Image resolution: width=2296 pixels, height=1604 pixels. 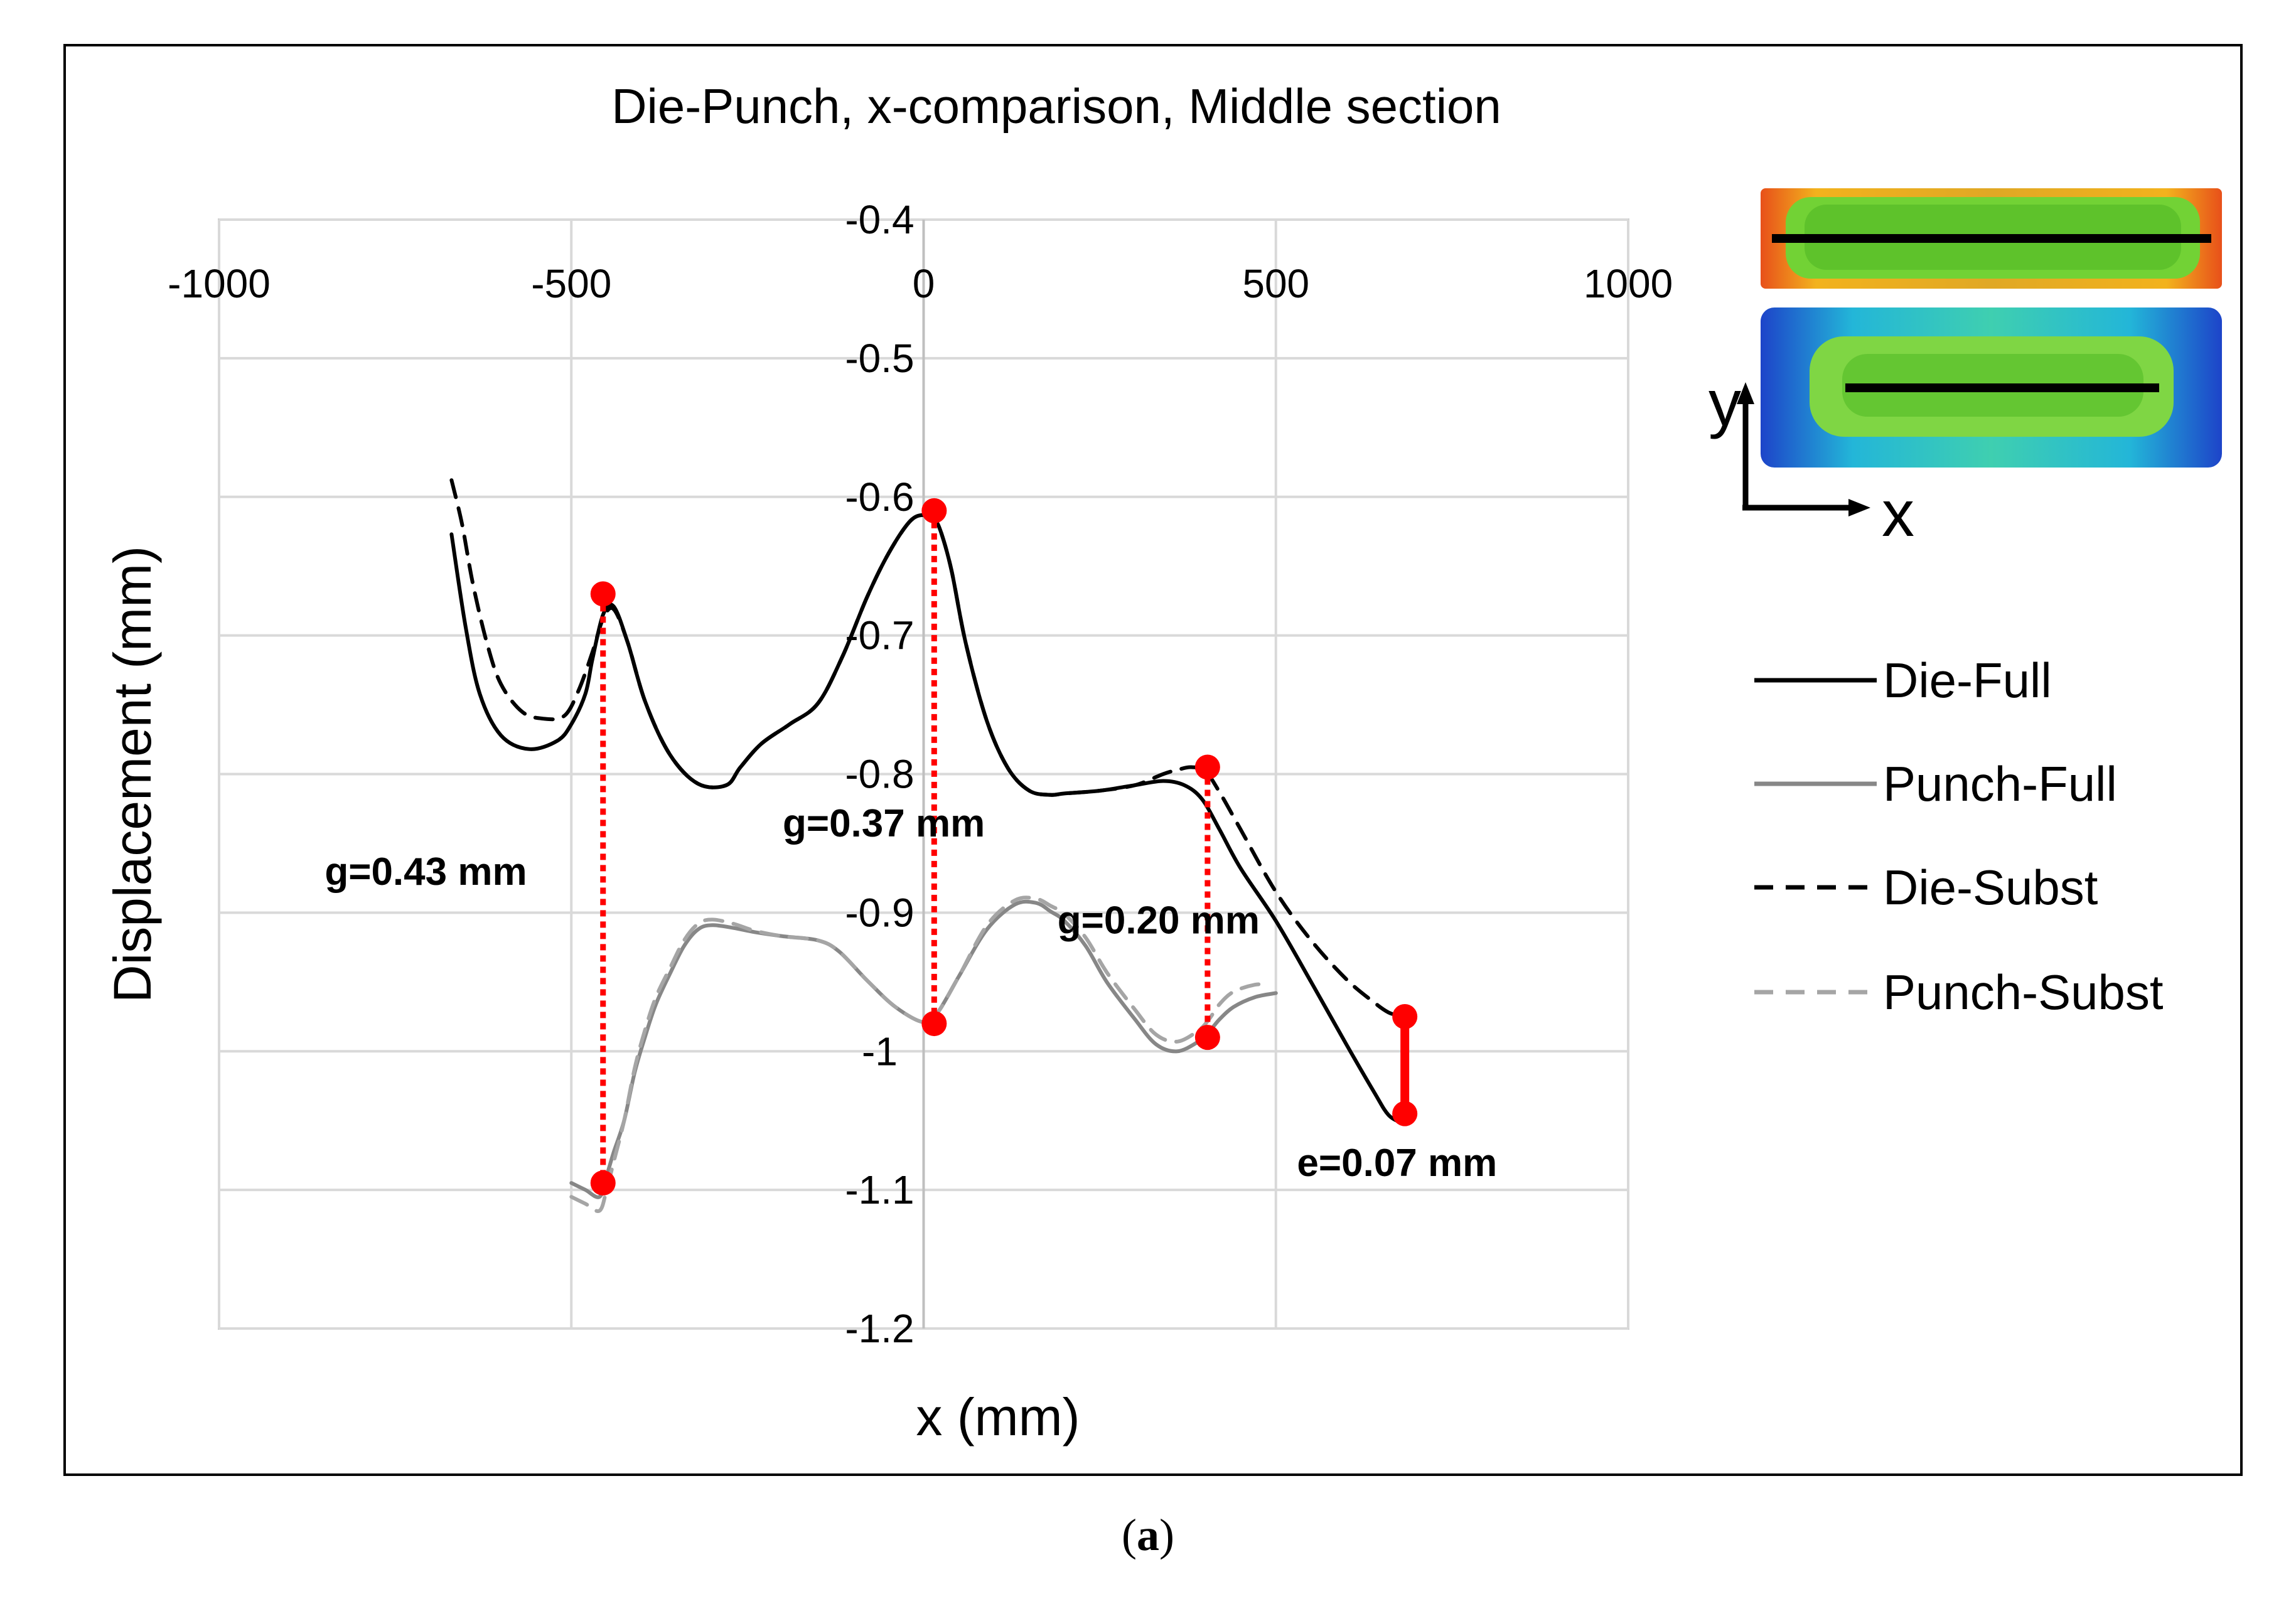 I want to click on annotation-label: g=0.20 mm, so click(x=1159, y=921).